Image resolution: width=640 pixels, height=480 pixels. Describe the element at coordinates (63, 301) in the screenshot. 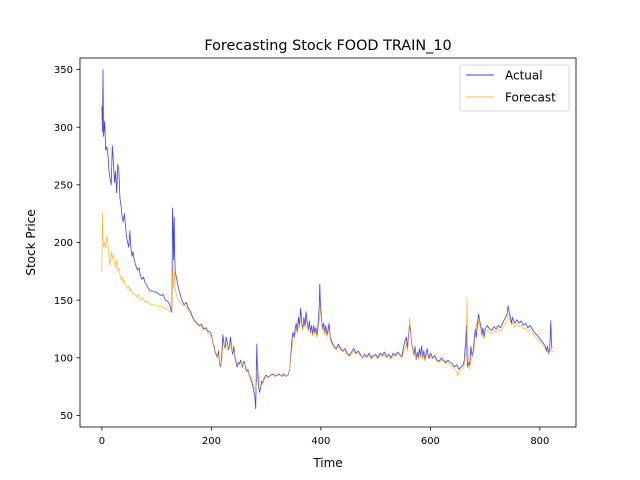

I see `y-tick-label: 150` at that location.